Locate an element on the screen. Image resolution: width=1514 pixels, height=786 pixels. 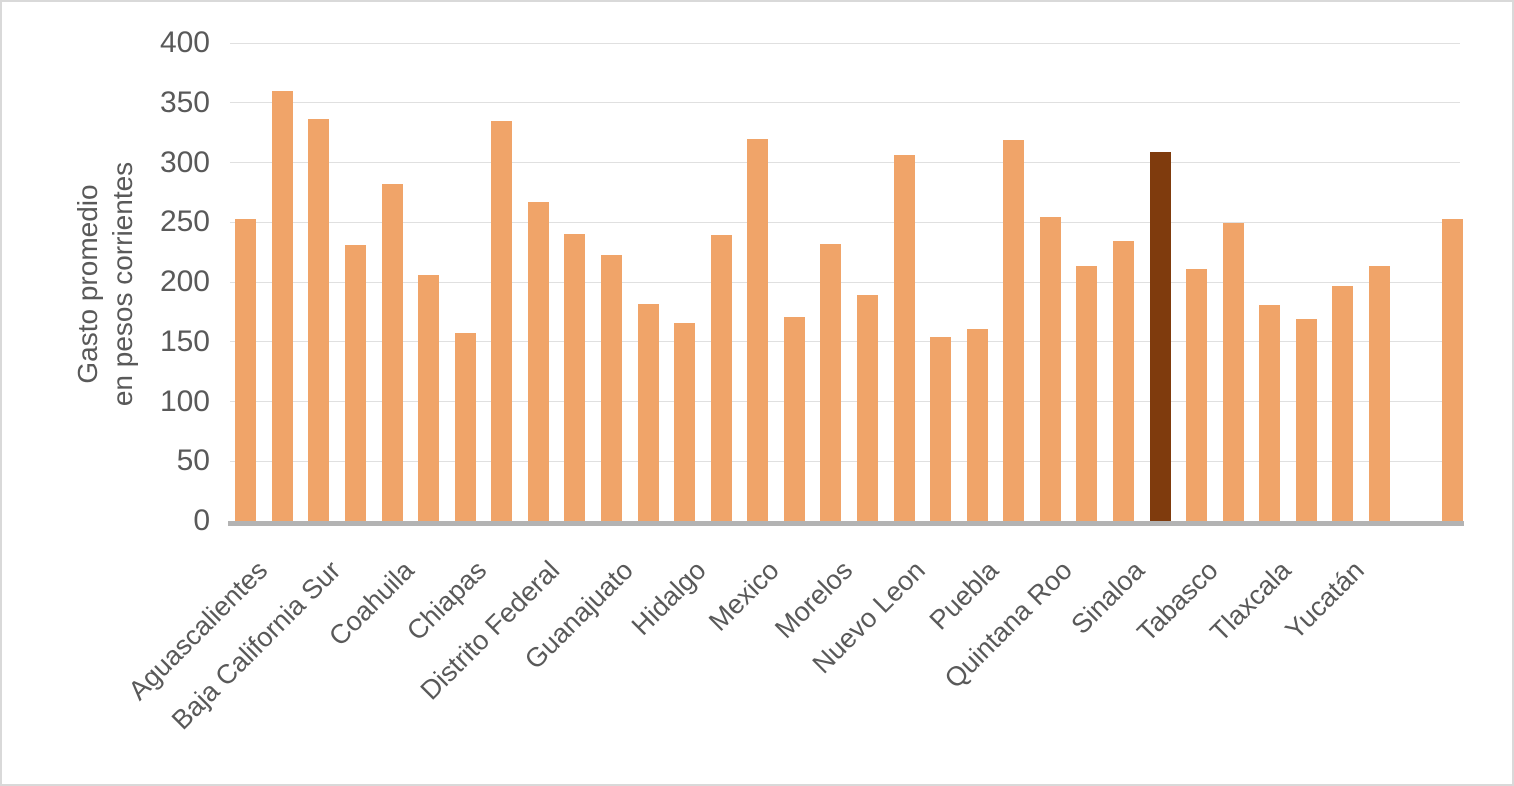
y-tick-label: 50 is located at coordinates (193, 461).